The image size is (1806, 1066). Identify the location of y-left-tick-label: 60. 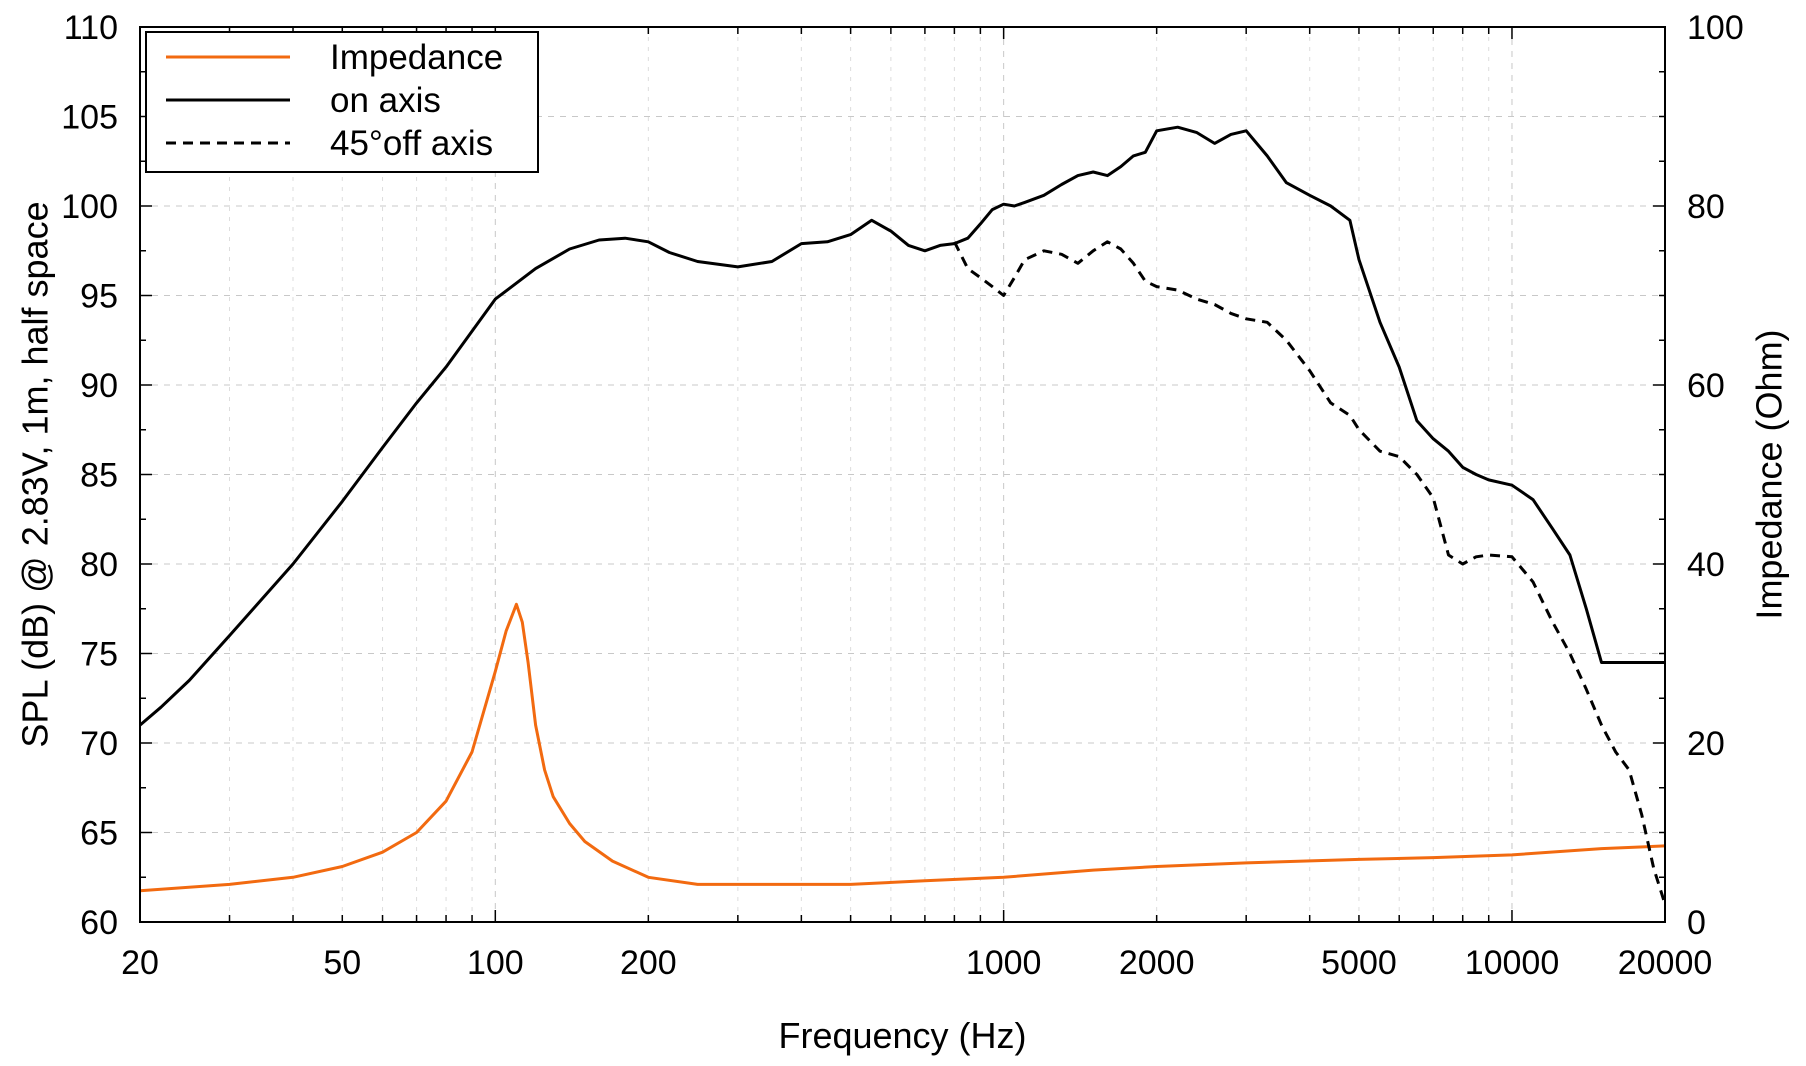
(99, 923).